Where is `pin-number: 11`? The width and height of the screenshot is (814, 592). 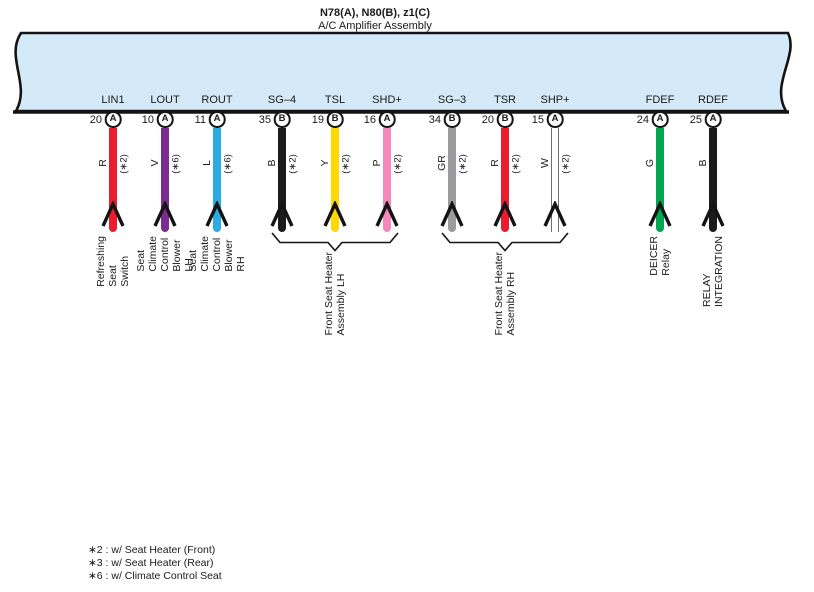
pin-number: 11 is located at coordinates (200, 120).